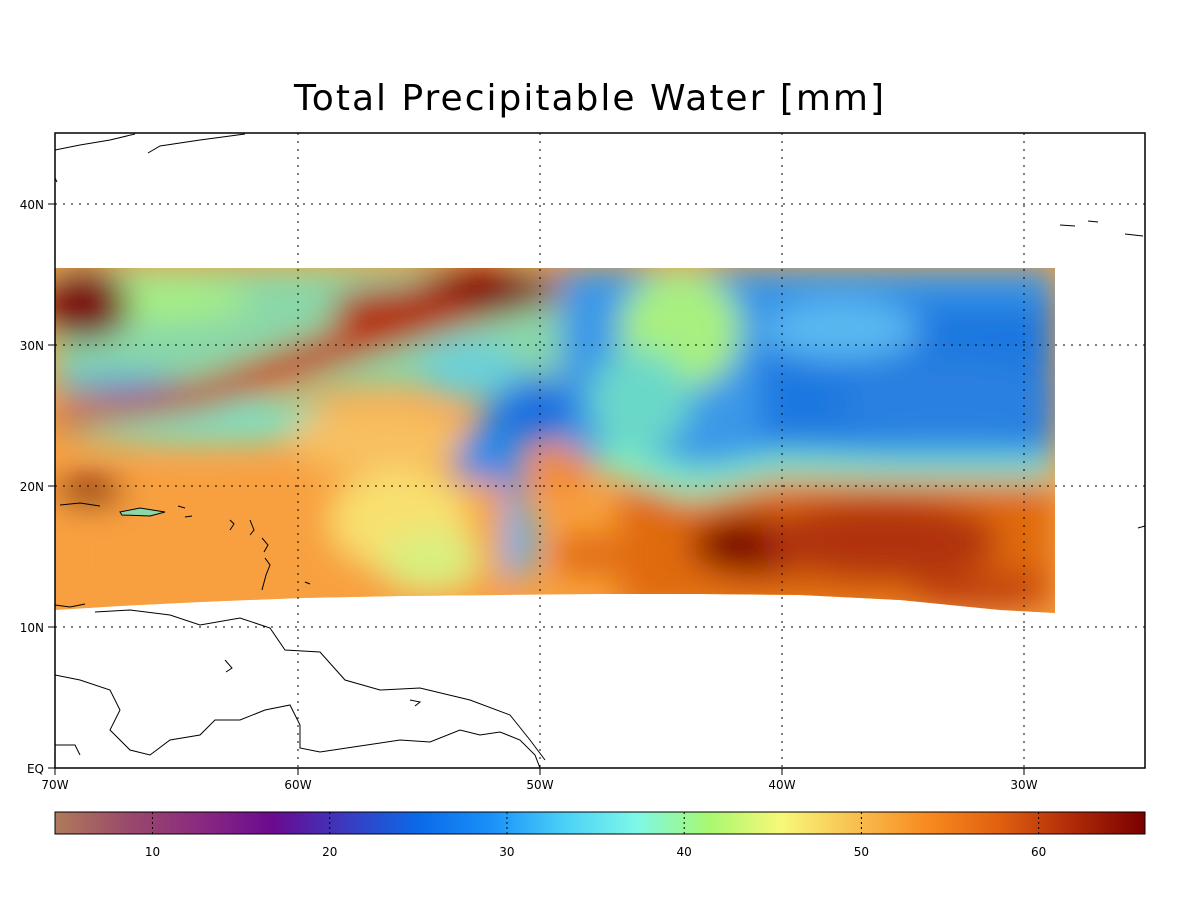 Image resolution: width=1200 pixels, height=900 pixels. What do you see at coordinates (861, 852) in the screenshot?
I see `colorbar-tick-label: 50` at bounding box center [861, 852].